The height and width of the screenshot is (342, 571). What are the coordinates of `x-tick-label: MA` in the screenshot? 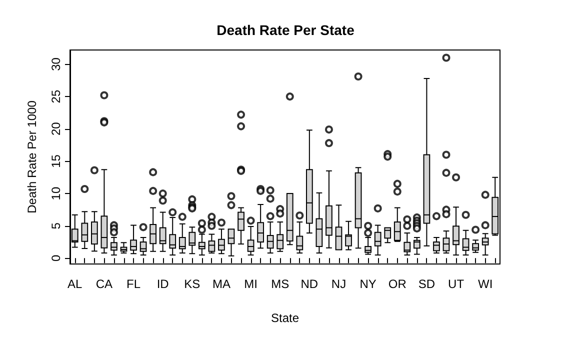 It's located at (221, 284).